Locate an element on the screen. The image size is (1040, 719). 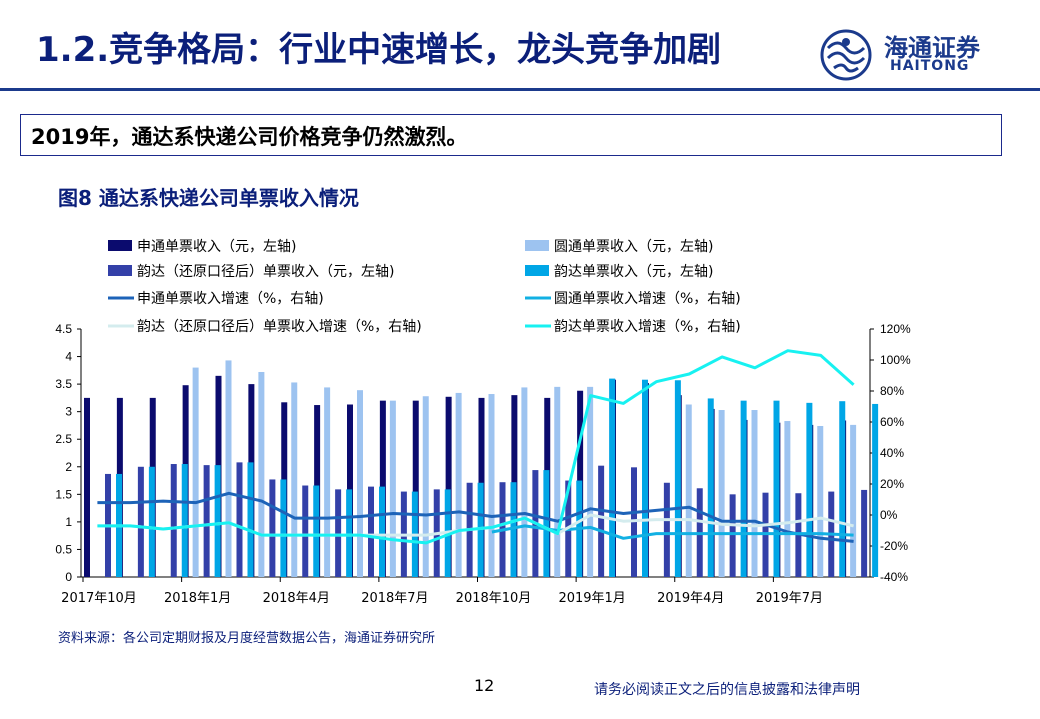
y-left-tick-label: 2.5 is located at coordinates (63, 439).